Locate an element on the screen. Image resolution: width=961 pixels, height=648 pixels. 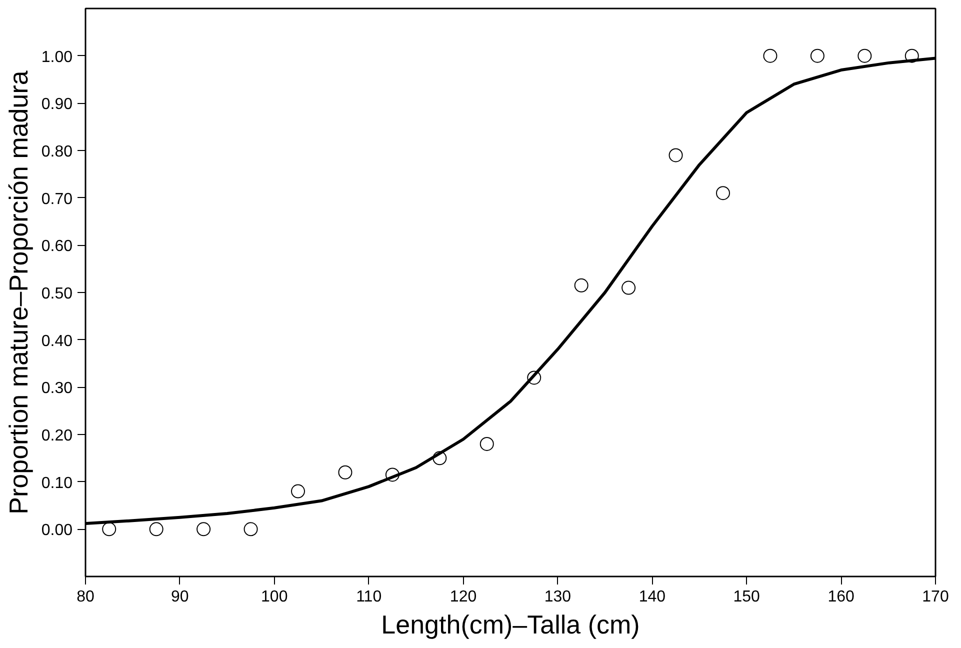
x-tick-label: 100 is located at coordinates (274, 597).